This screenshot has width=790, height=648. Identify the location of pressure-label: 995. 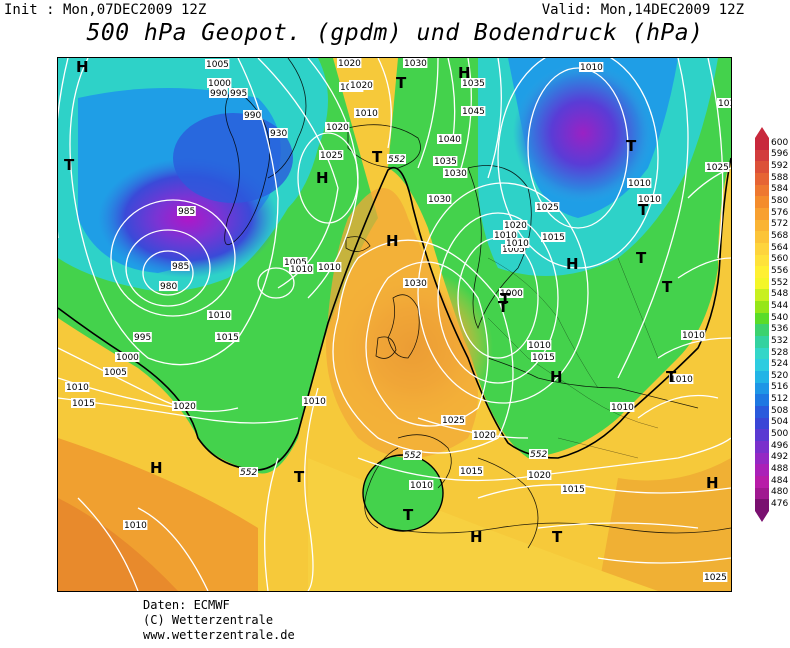
(238, 94).